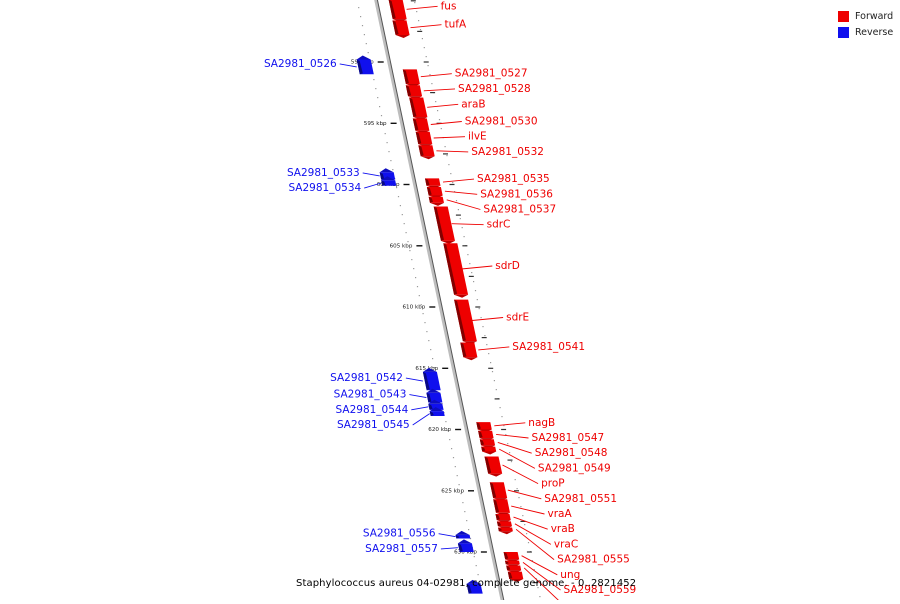 This screenshot has height=604, width=900. What do you see at coordinates (574, 468) in the screenshot?
I see `gene-label: SA2981_0549` at bounding box center [574, 468].